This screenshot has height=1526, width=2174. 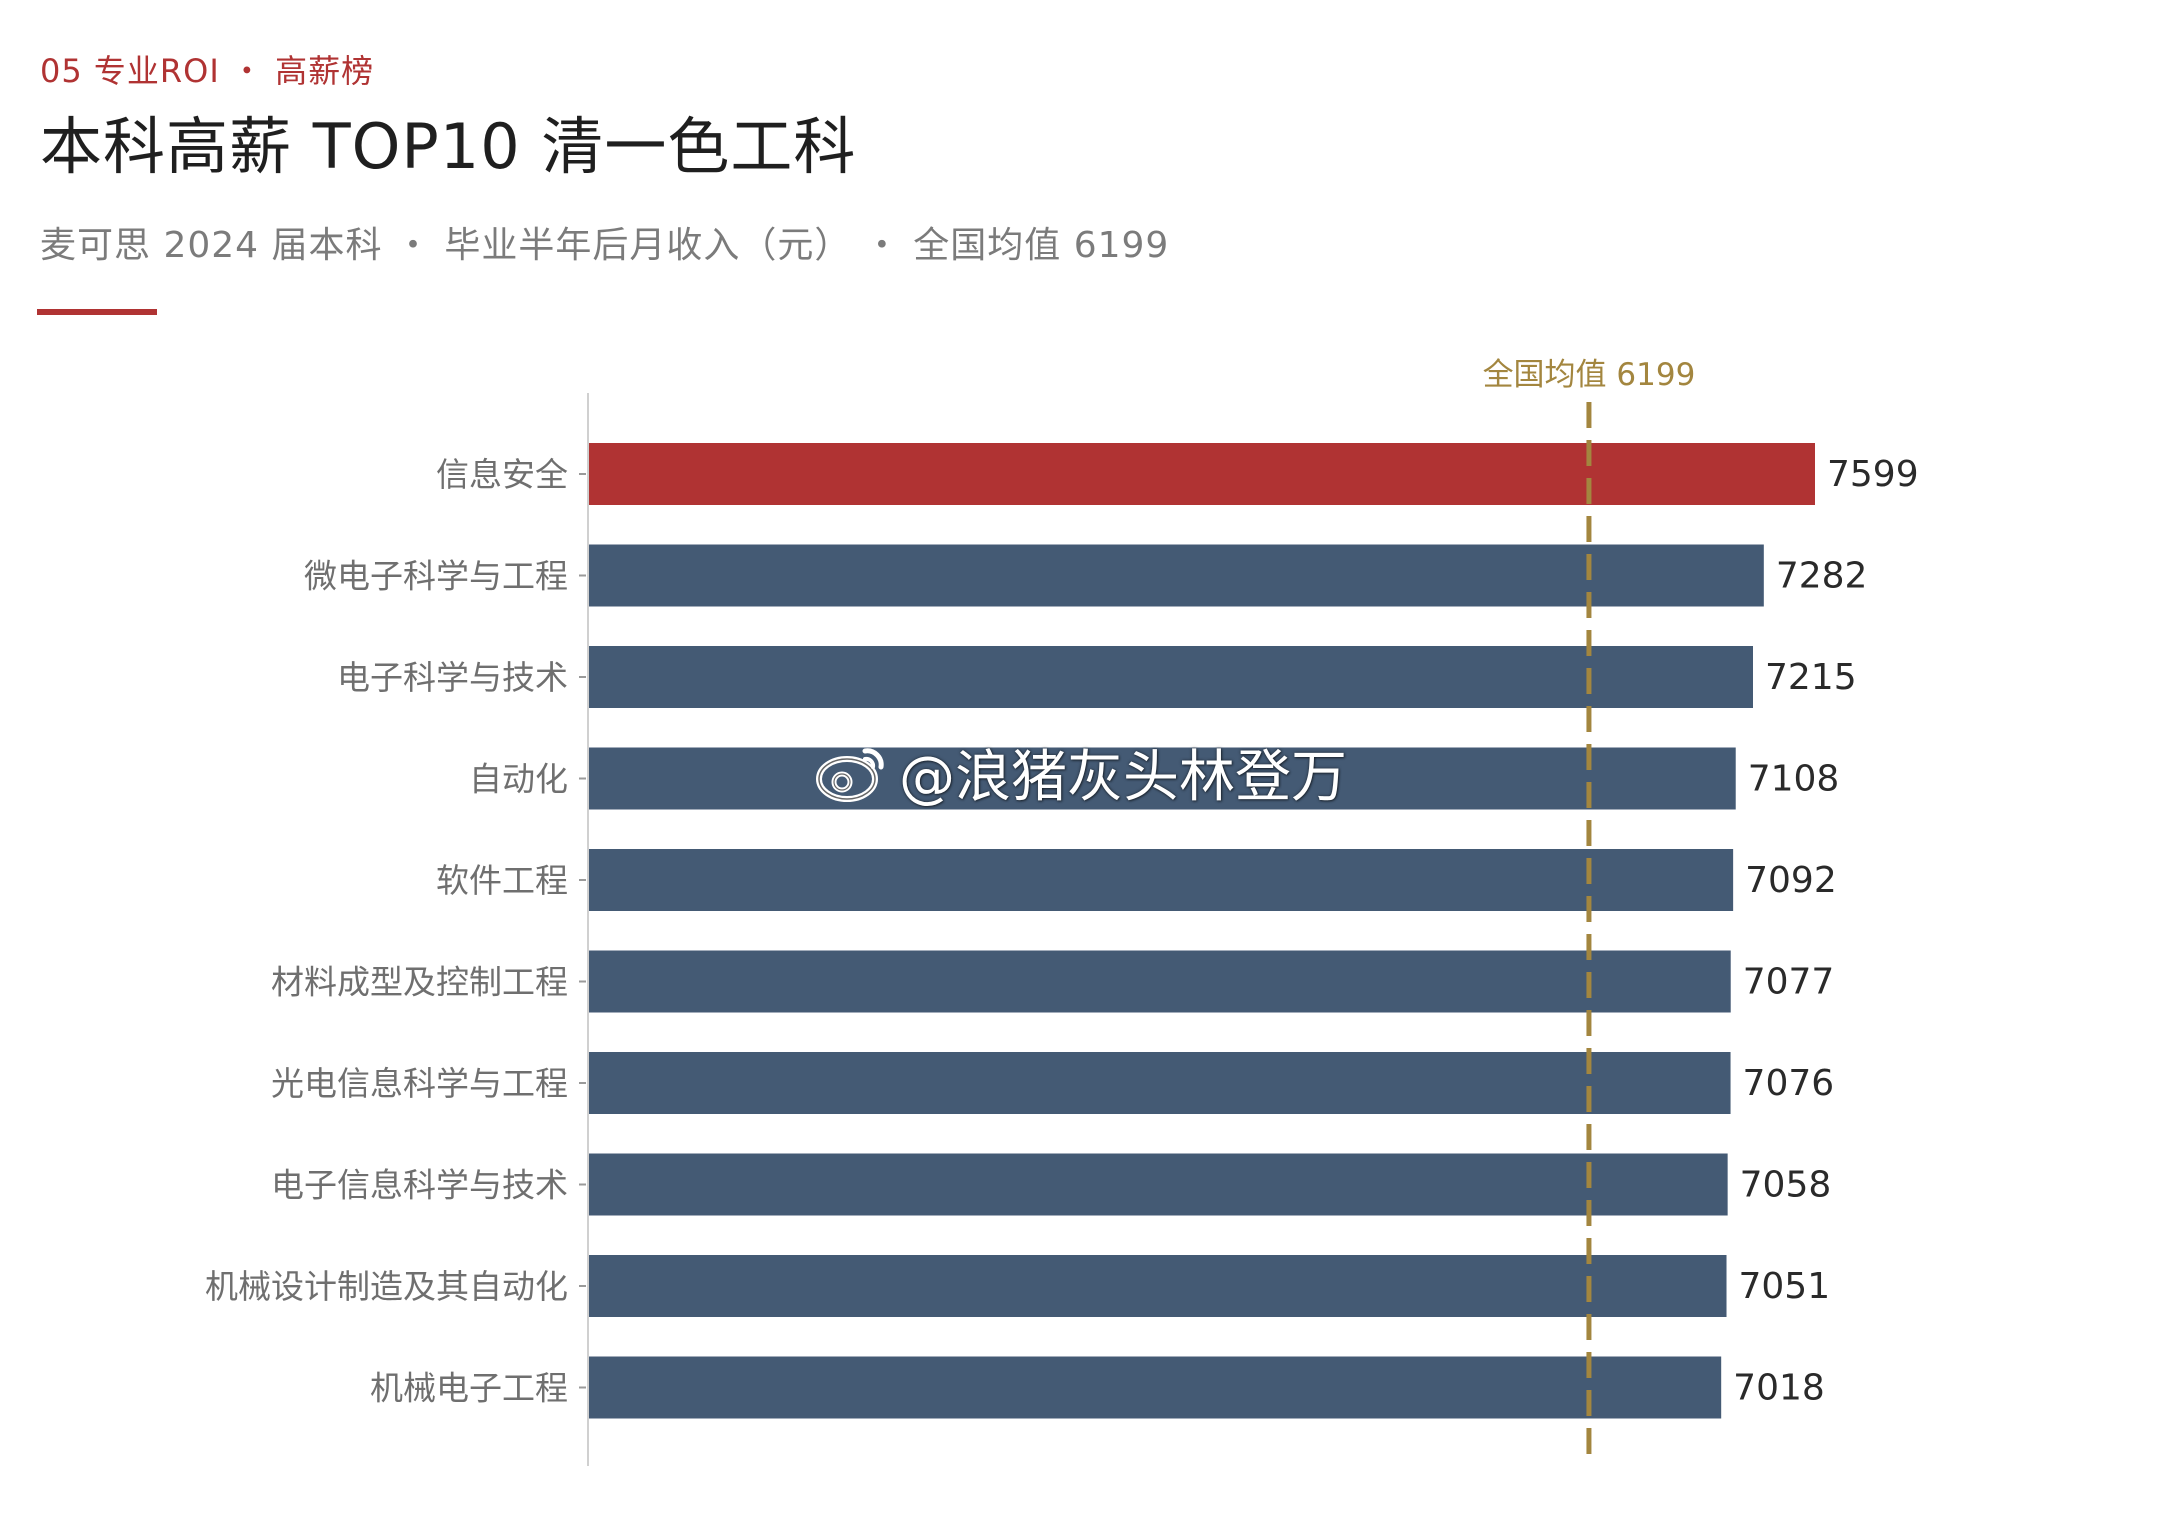 What do you see at coordinates (502, 474) in the screenshot?
I see `category-label-1: 信息安全` at bounding box center [502, 474].